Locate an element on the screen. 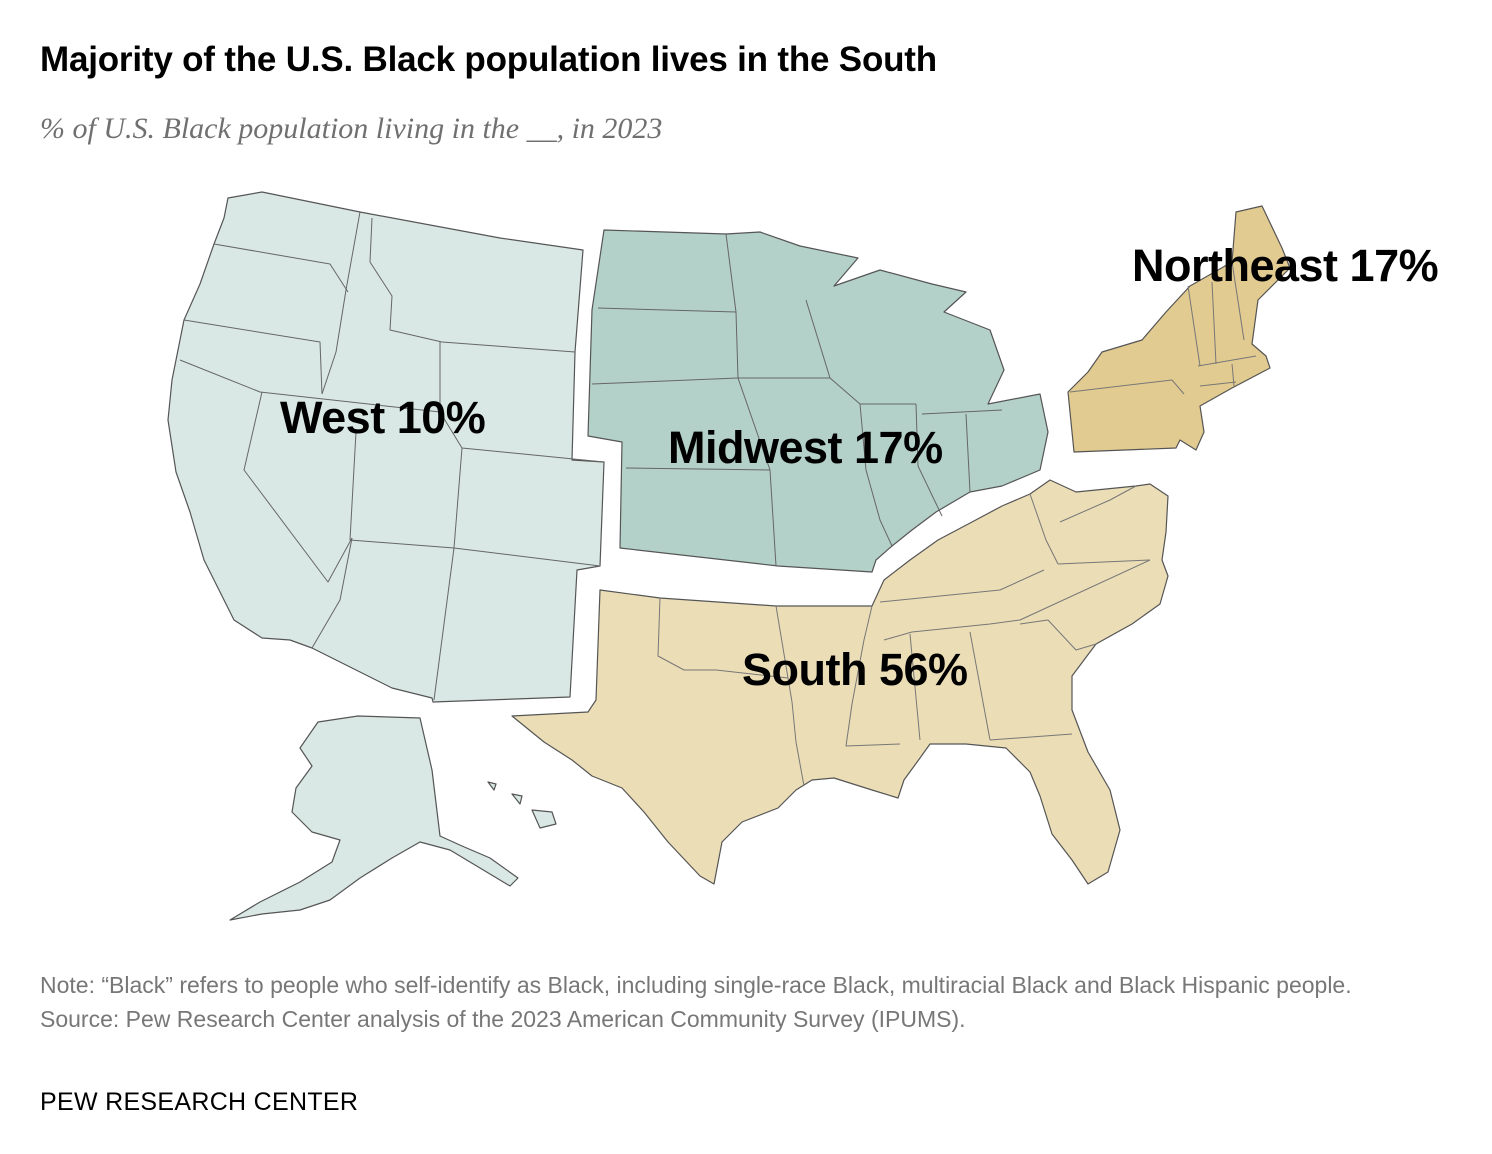  northeast-state-borders is located at coordinates (1163, 328).